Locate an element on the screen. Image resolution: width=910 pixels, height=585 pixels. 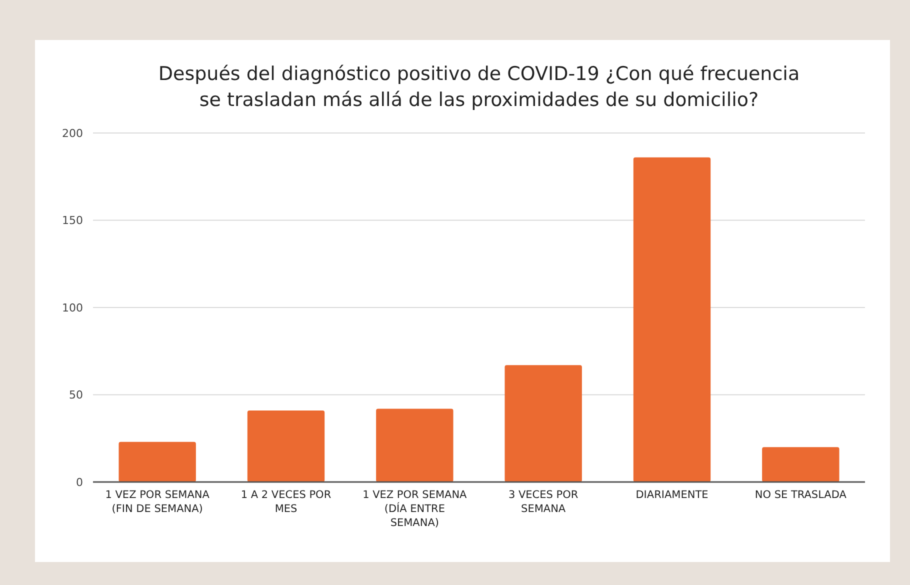
x-tick-label: 3 VECES POR SEMANA is located at coordinates (543, 502).